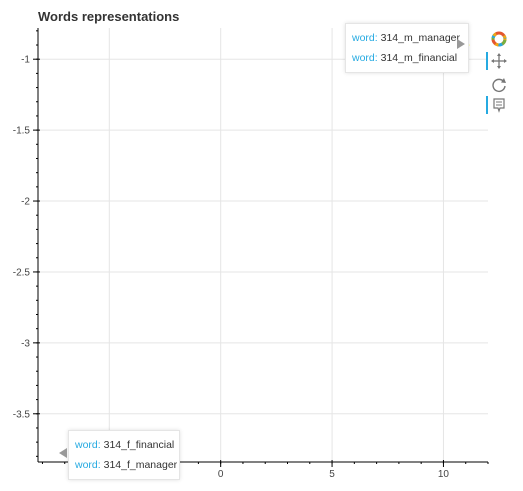 The height and width of the screenshot is (491, 523). What do you see at coordinates (25, 202) in the screenshot?
I see `y-tick-label: -2` at bounding box center [25, 202].